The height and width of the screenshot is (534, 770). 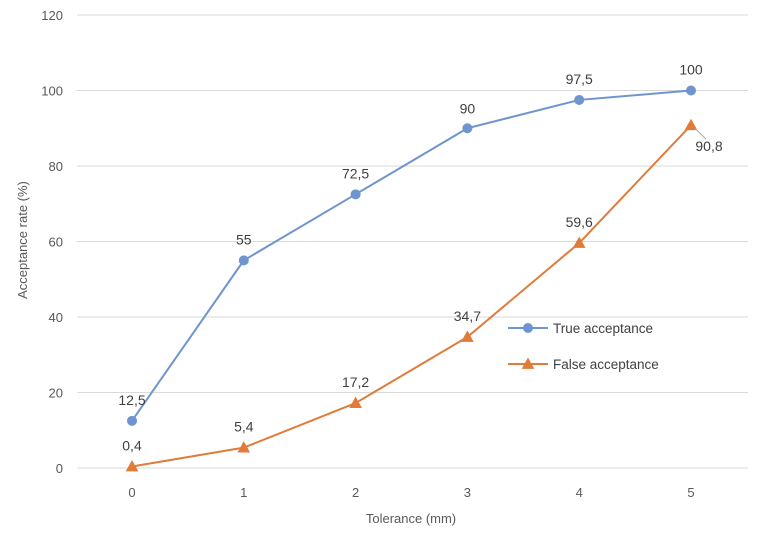 I want to click on data-label: 34,7, so click(x=467, y=316).